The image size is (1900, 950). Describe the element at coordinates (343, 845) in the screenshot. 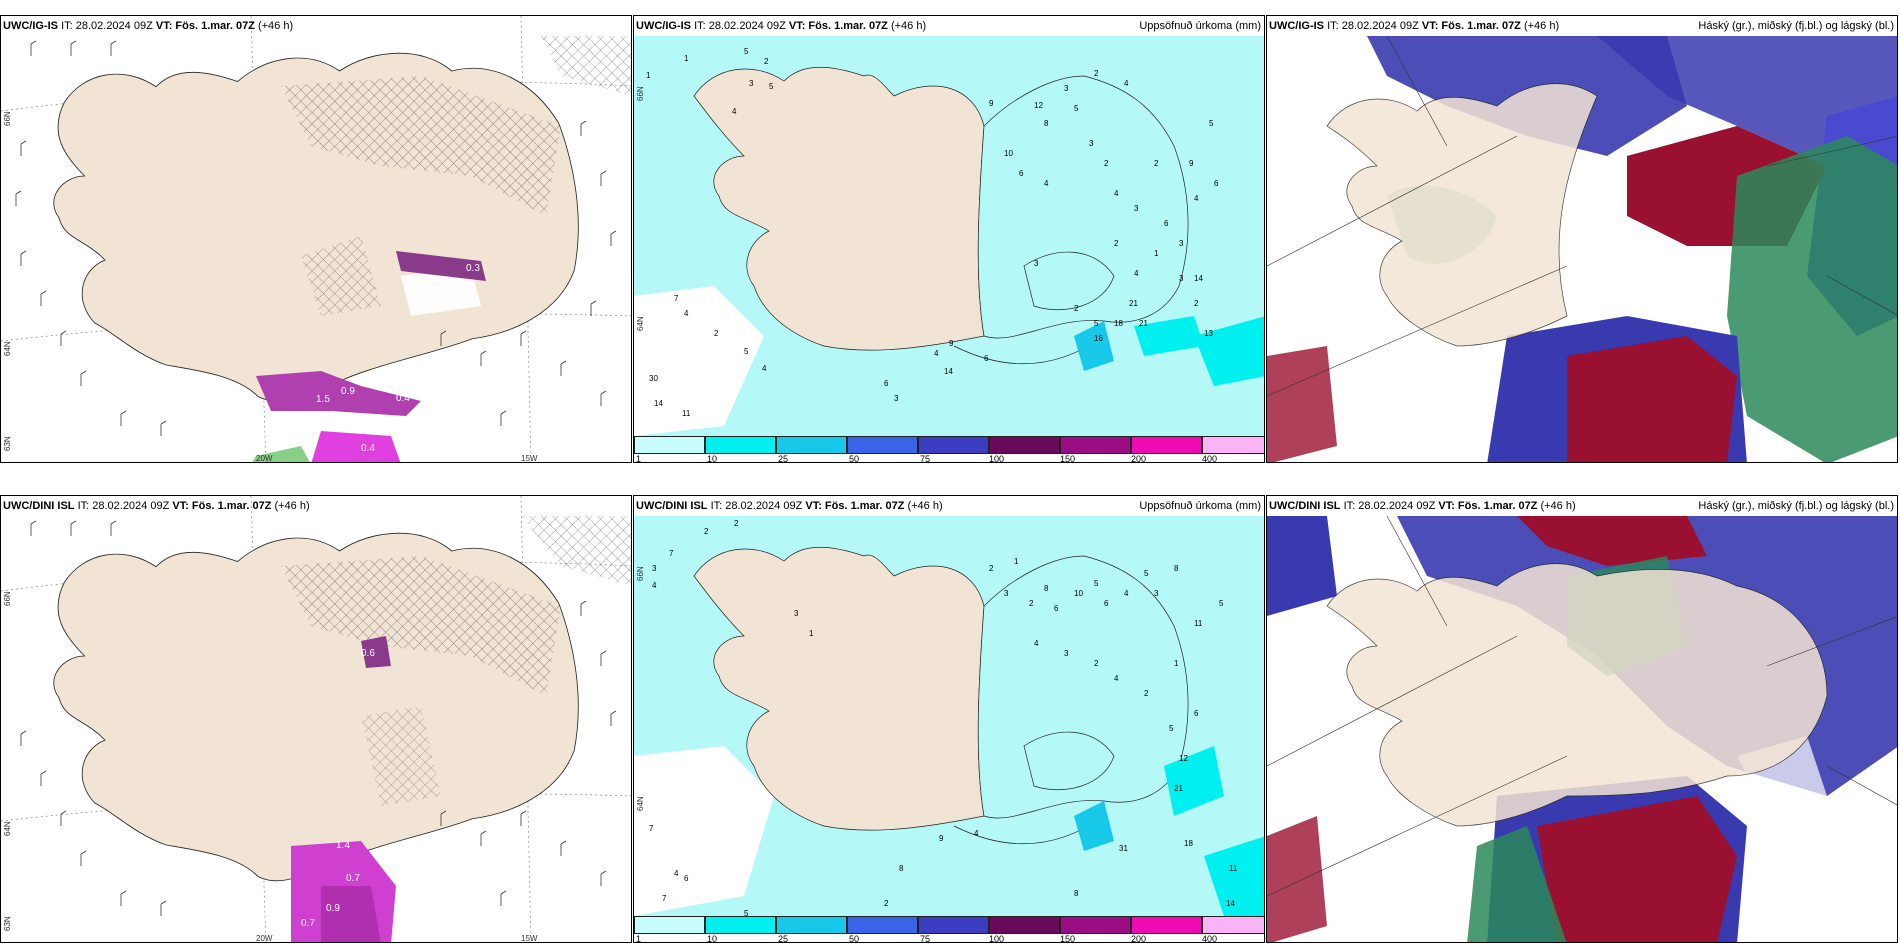

I see `value-label: 1.4` at that location.